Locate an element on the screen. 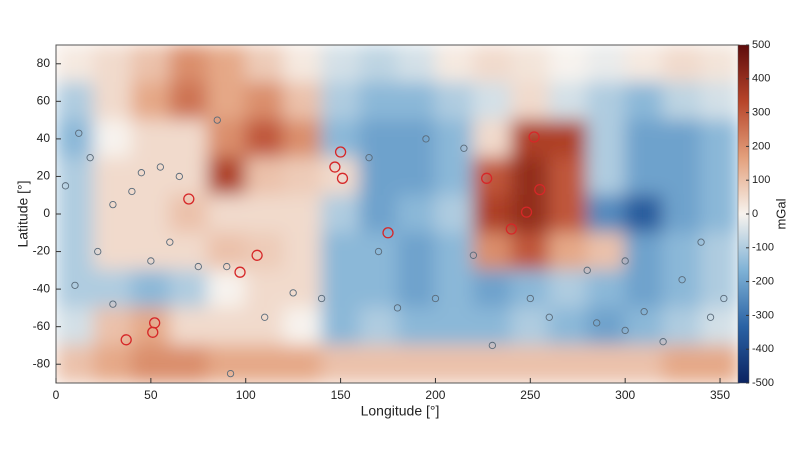  colorbar-tick-label: -200 is located at coordinates (763, 282).